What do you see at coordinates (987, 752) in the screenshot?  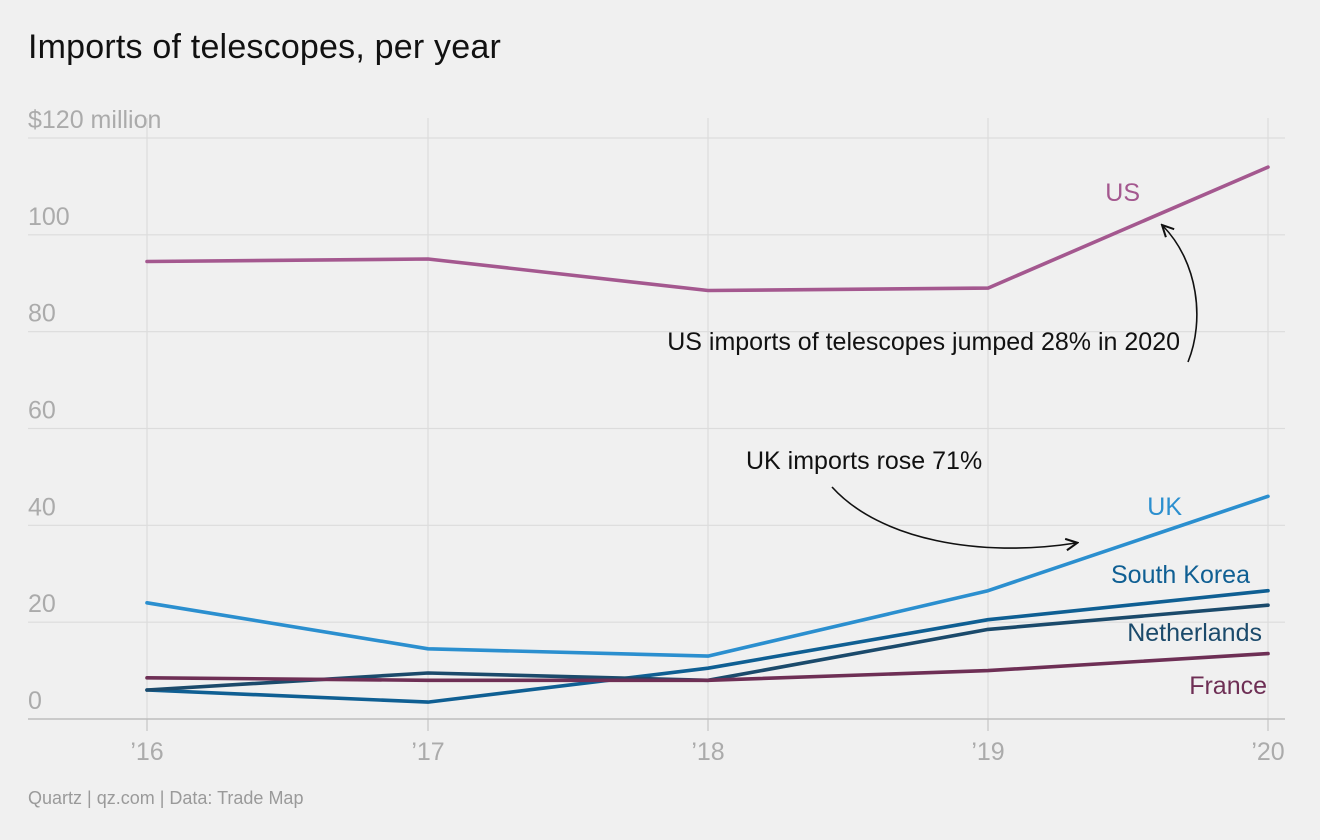 I see `x-tick-label: ’19` at bounding box center [987, 752].